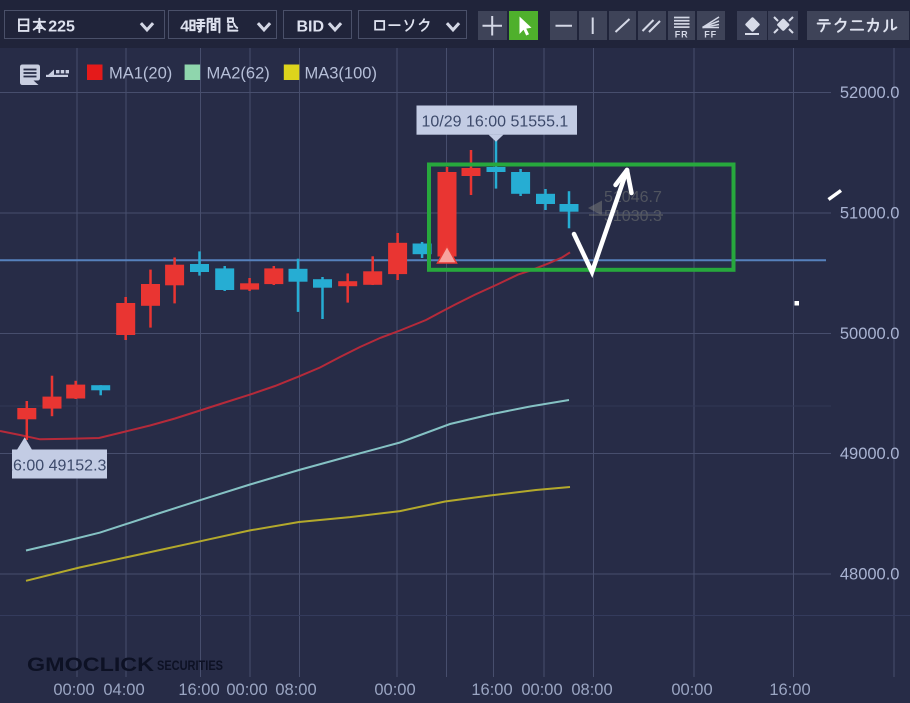 The image size is (910, 703). I want to click on svg-text: 10/29 16:00 51555.1, so click(495, 122).